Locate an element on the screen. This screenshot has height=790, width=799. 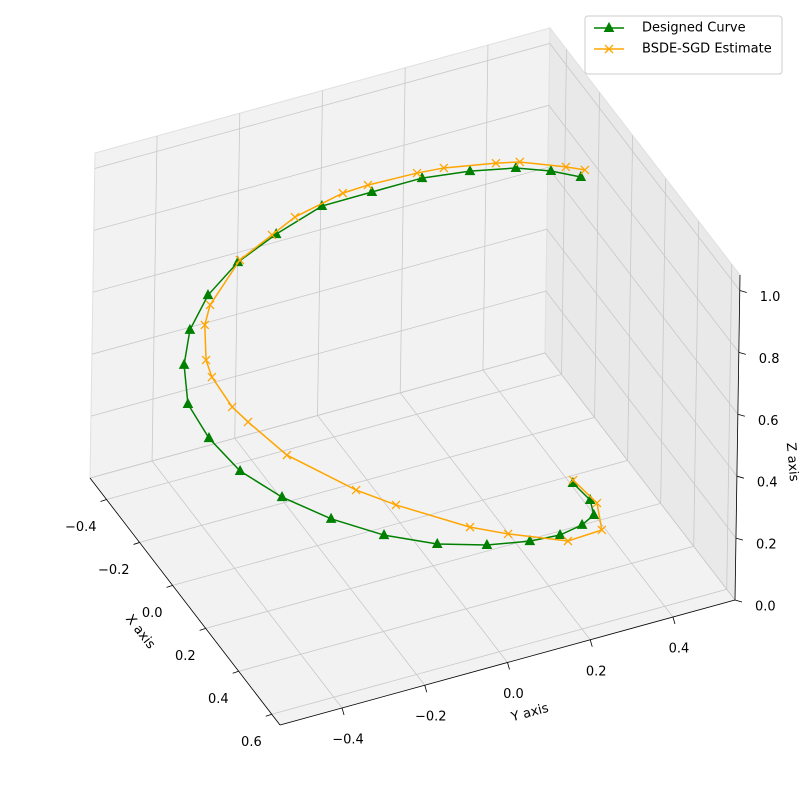
legend: Designed Curve BSDE-SGD Estimate is located at coordinates (683, 45).